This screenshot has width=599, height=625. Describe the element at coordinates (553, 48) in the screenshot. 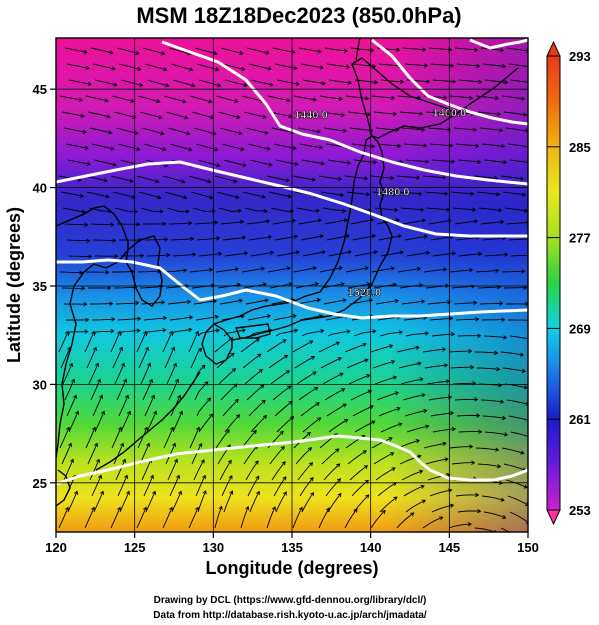

I see `colorbar-max-arrow` at that location.